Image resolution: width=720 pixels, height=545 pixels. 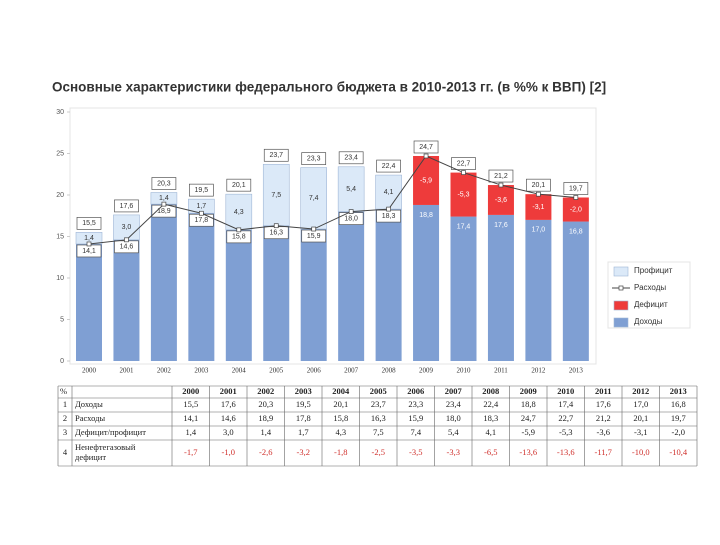 I want to click on data-label: 5,4, so click(x=351, y=189).